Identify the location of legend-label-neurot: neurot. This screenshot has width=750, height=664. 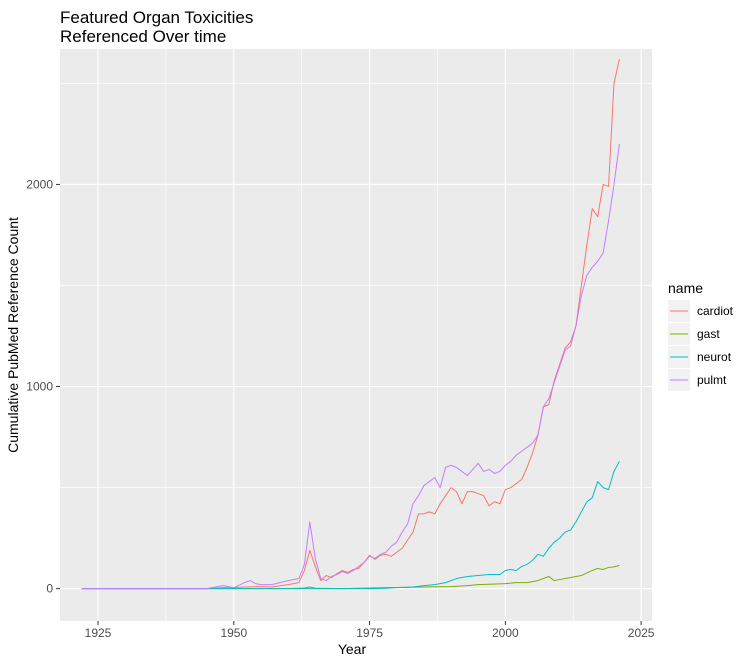
(714, 357).